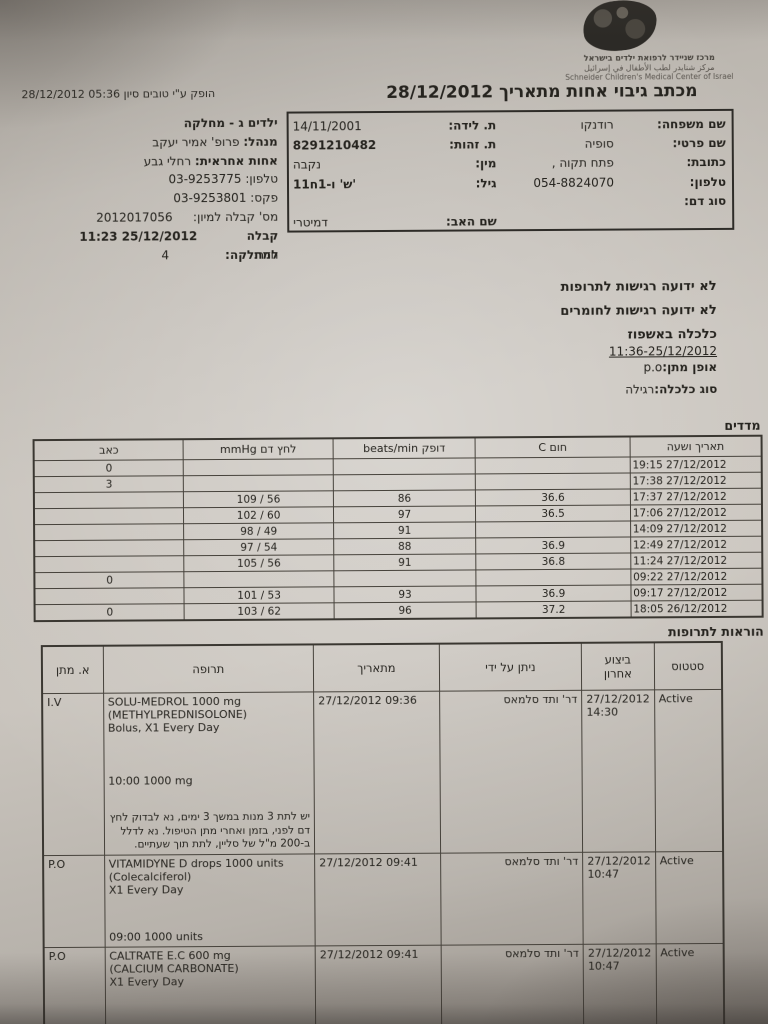 This screenshot has height=1024, width=768. Describe the element at coordinates (208, 669) in the screenshot. I see `col-drug: תרופה` at that location.